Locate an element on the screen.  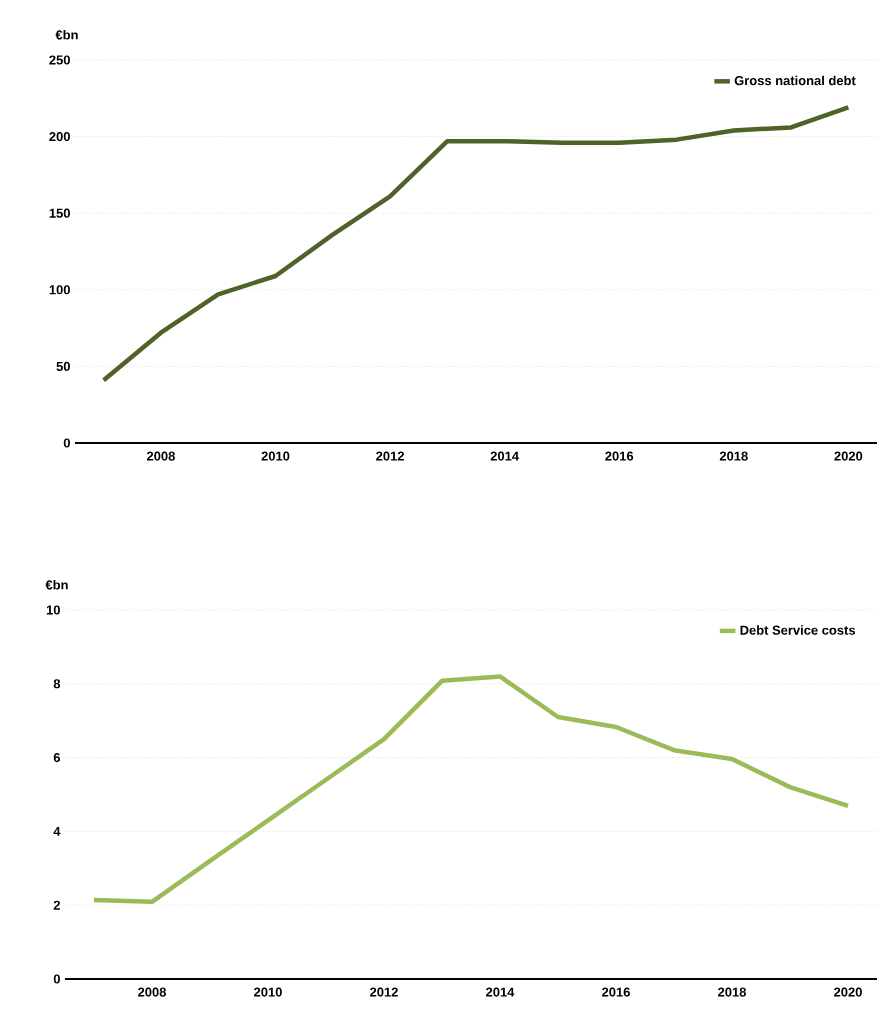
legend-label: Gross national debt is located at coordinates (795, 80).